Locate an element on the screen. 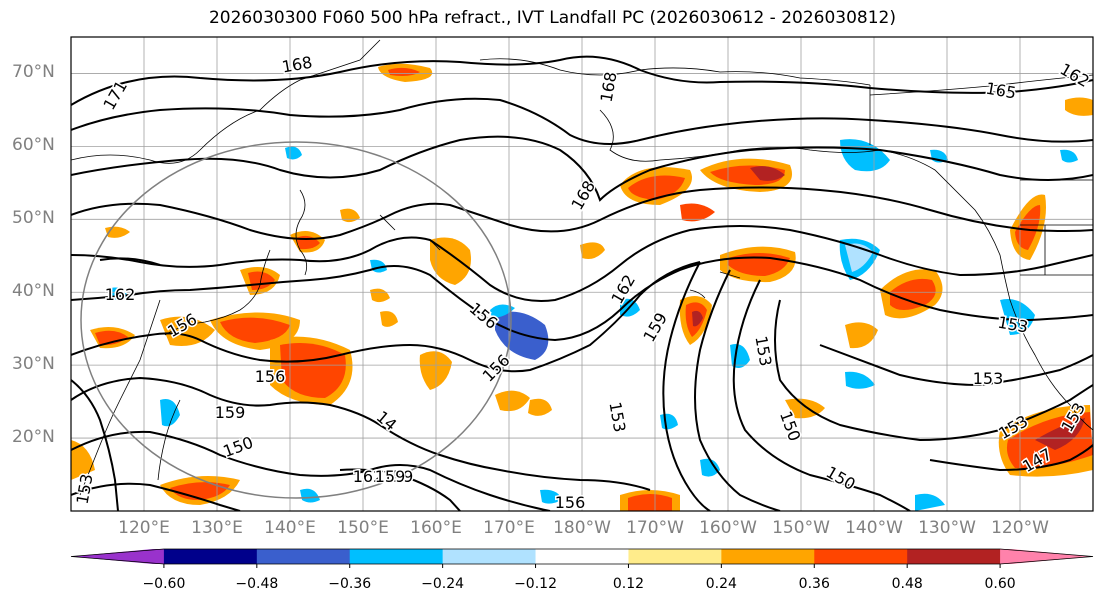 This screenshot has height=604, width=1105. contour-label: 153 is located at coordinates (988, 378).